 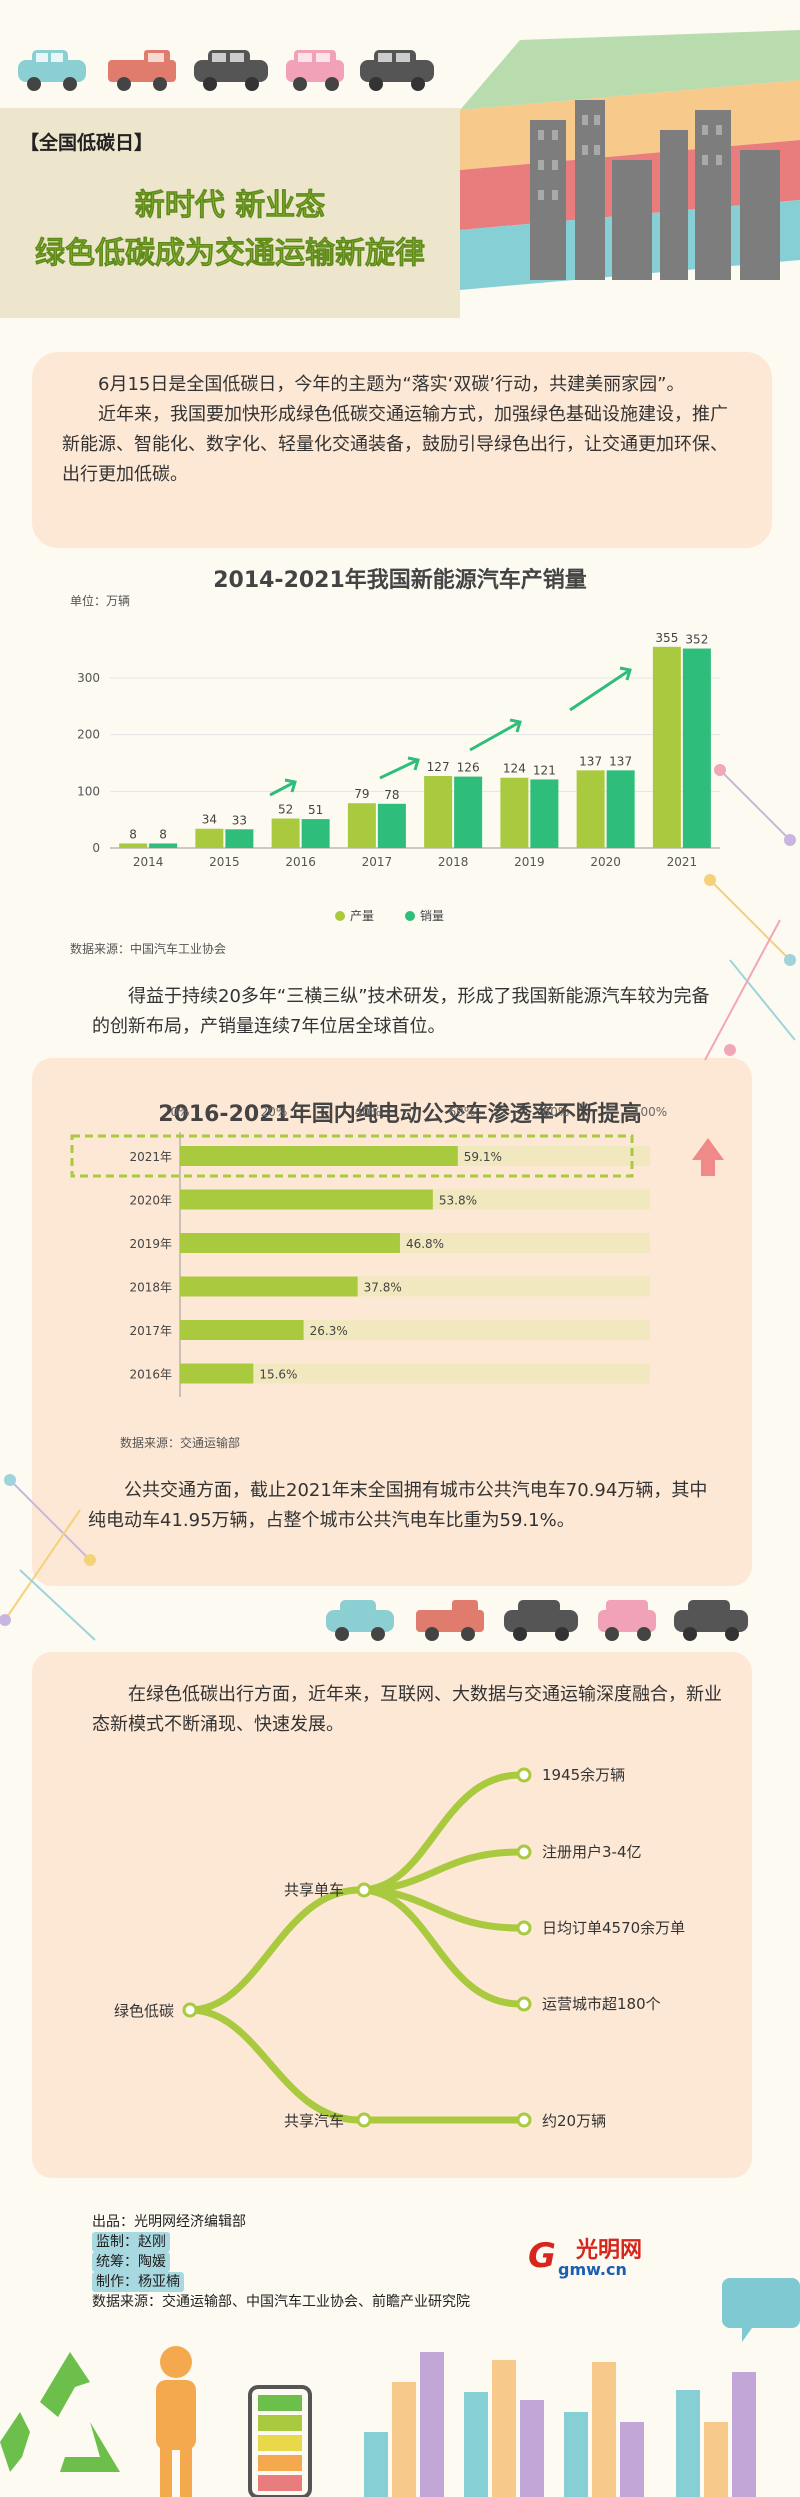 I want to click on x-tick-label: 100%, so click(x=650, y=1112).